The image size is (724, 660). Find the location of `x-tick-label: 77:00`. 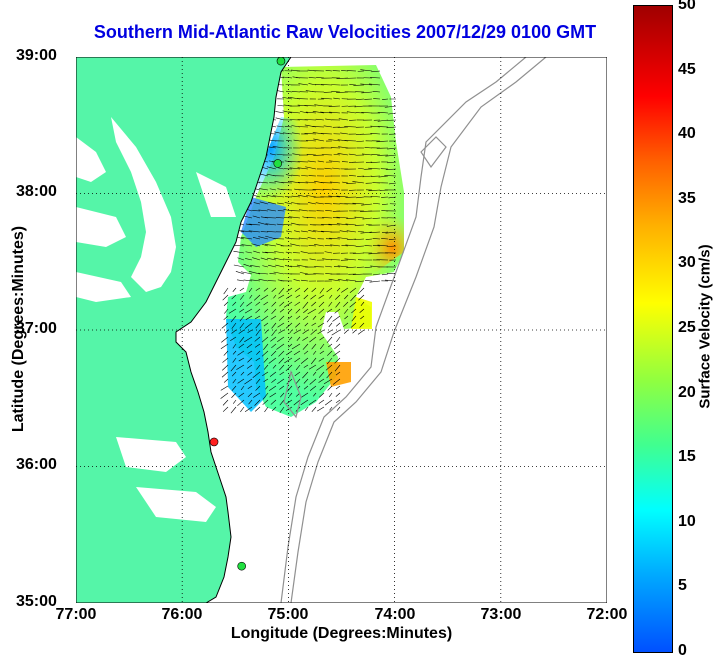

x-tick-label: 77:00 is located at coordinates (76, 615).